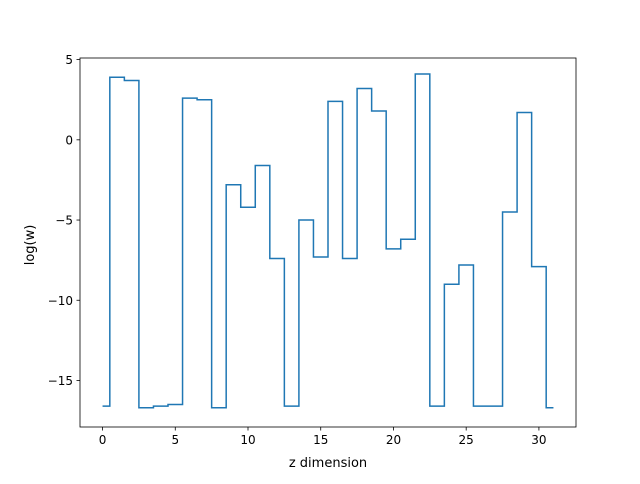 The width and height of the screenshot is (640, 484). What do you see at coordinates (60, 381) in the screenshot?
I see `y-tick-label: −15` at bounding box center [60, 381].